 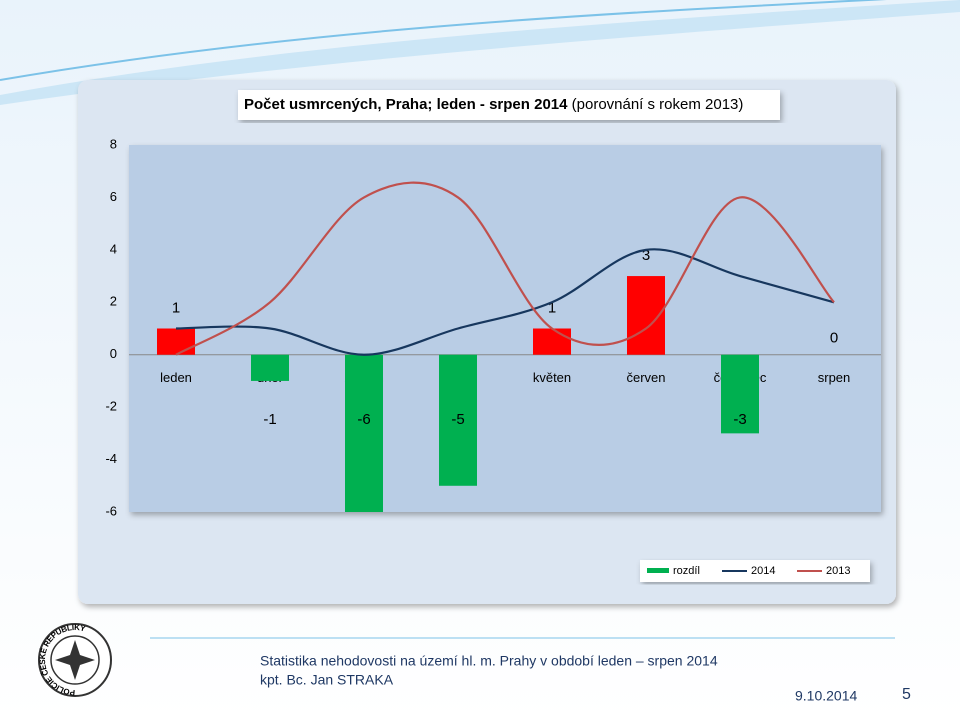 I want to click on swoosh-line, so click(x=444, y=40).